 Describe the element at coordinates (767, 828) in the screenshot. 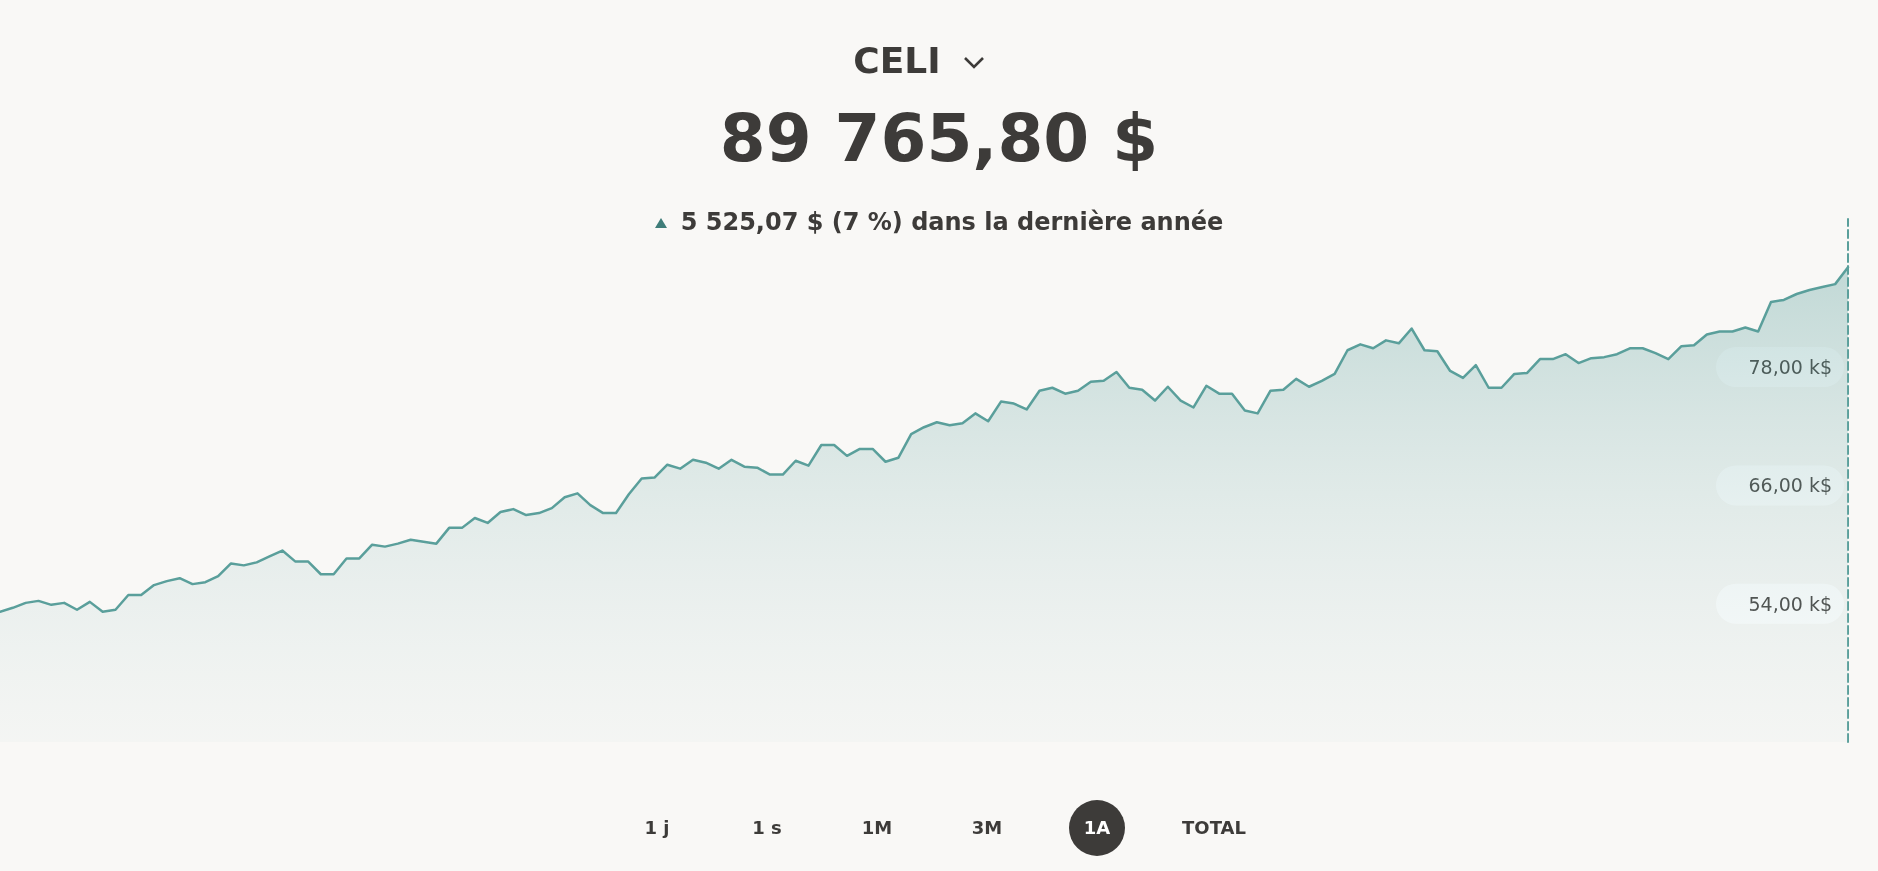

I see `text: 1 s` at that location.